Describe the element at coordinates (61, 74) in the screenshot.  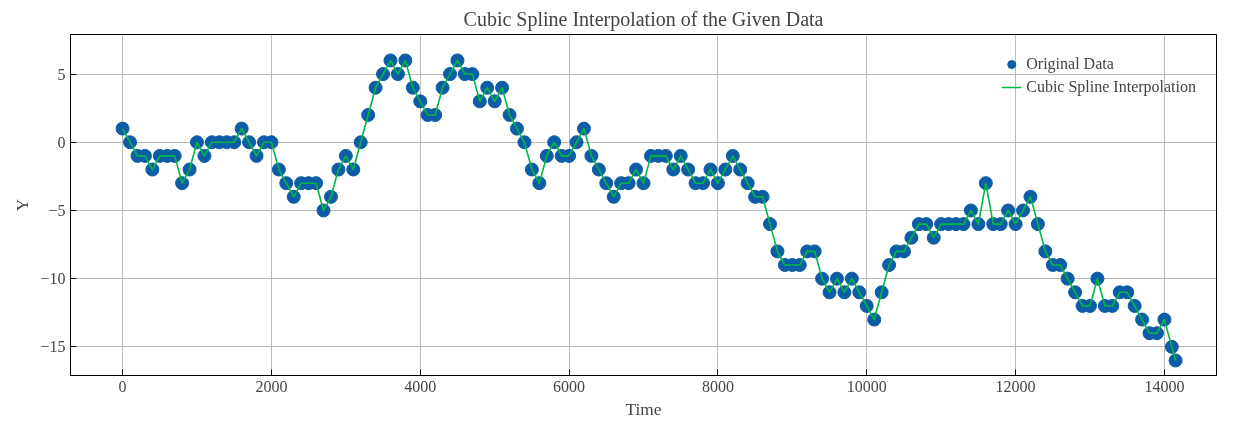
I see `y-tick-label: 5` at that location.